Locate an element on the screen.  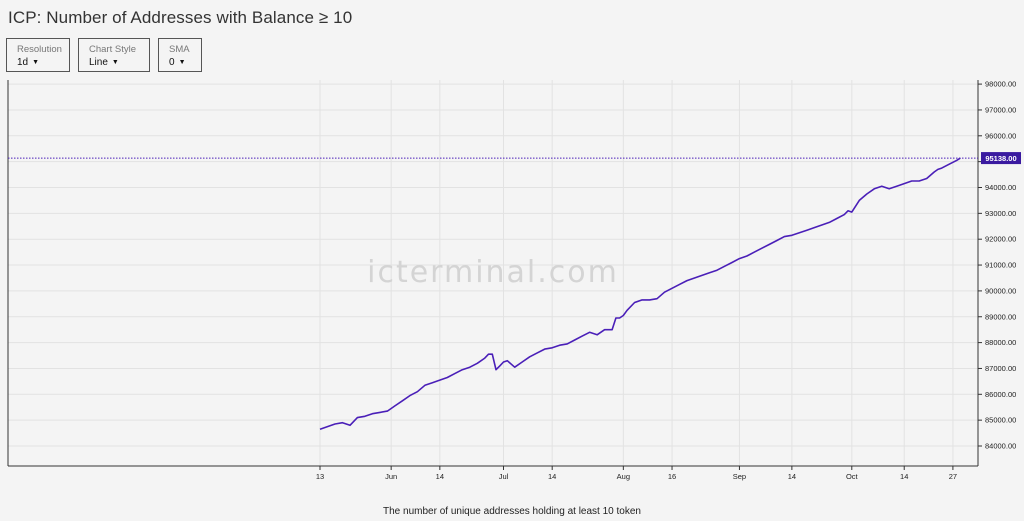
y-tick-label: 89000.00 is located at coordinates (1000, 316).